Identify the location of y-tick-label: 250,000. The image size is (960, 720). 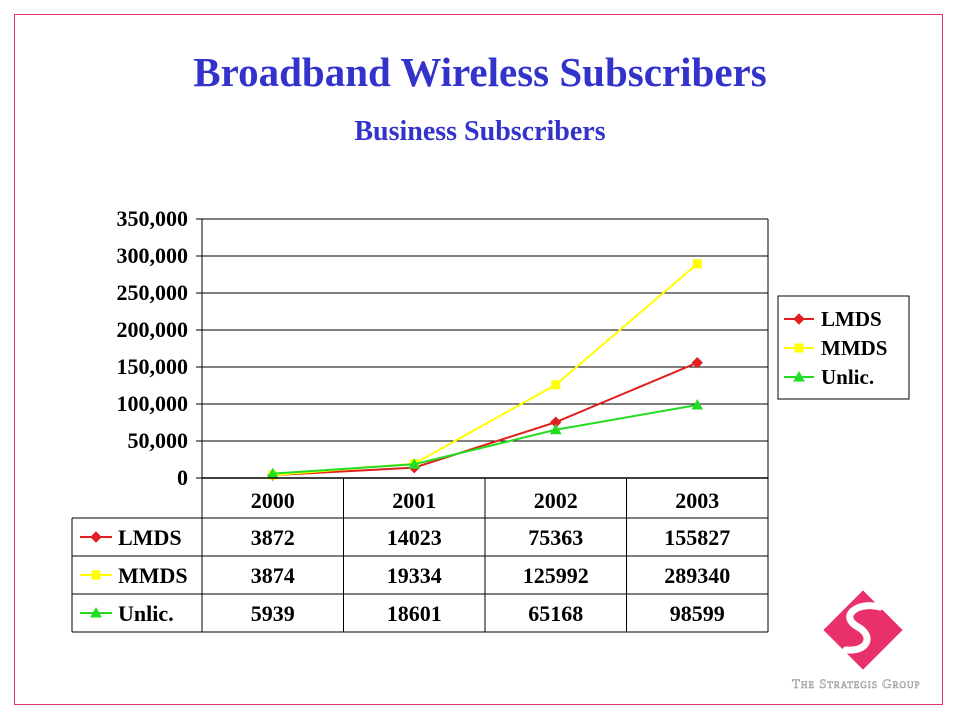
(153, 292).